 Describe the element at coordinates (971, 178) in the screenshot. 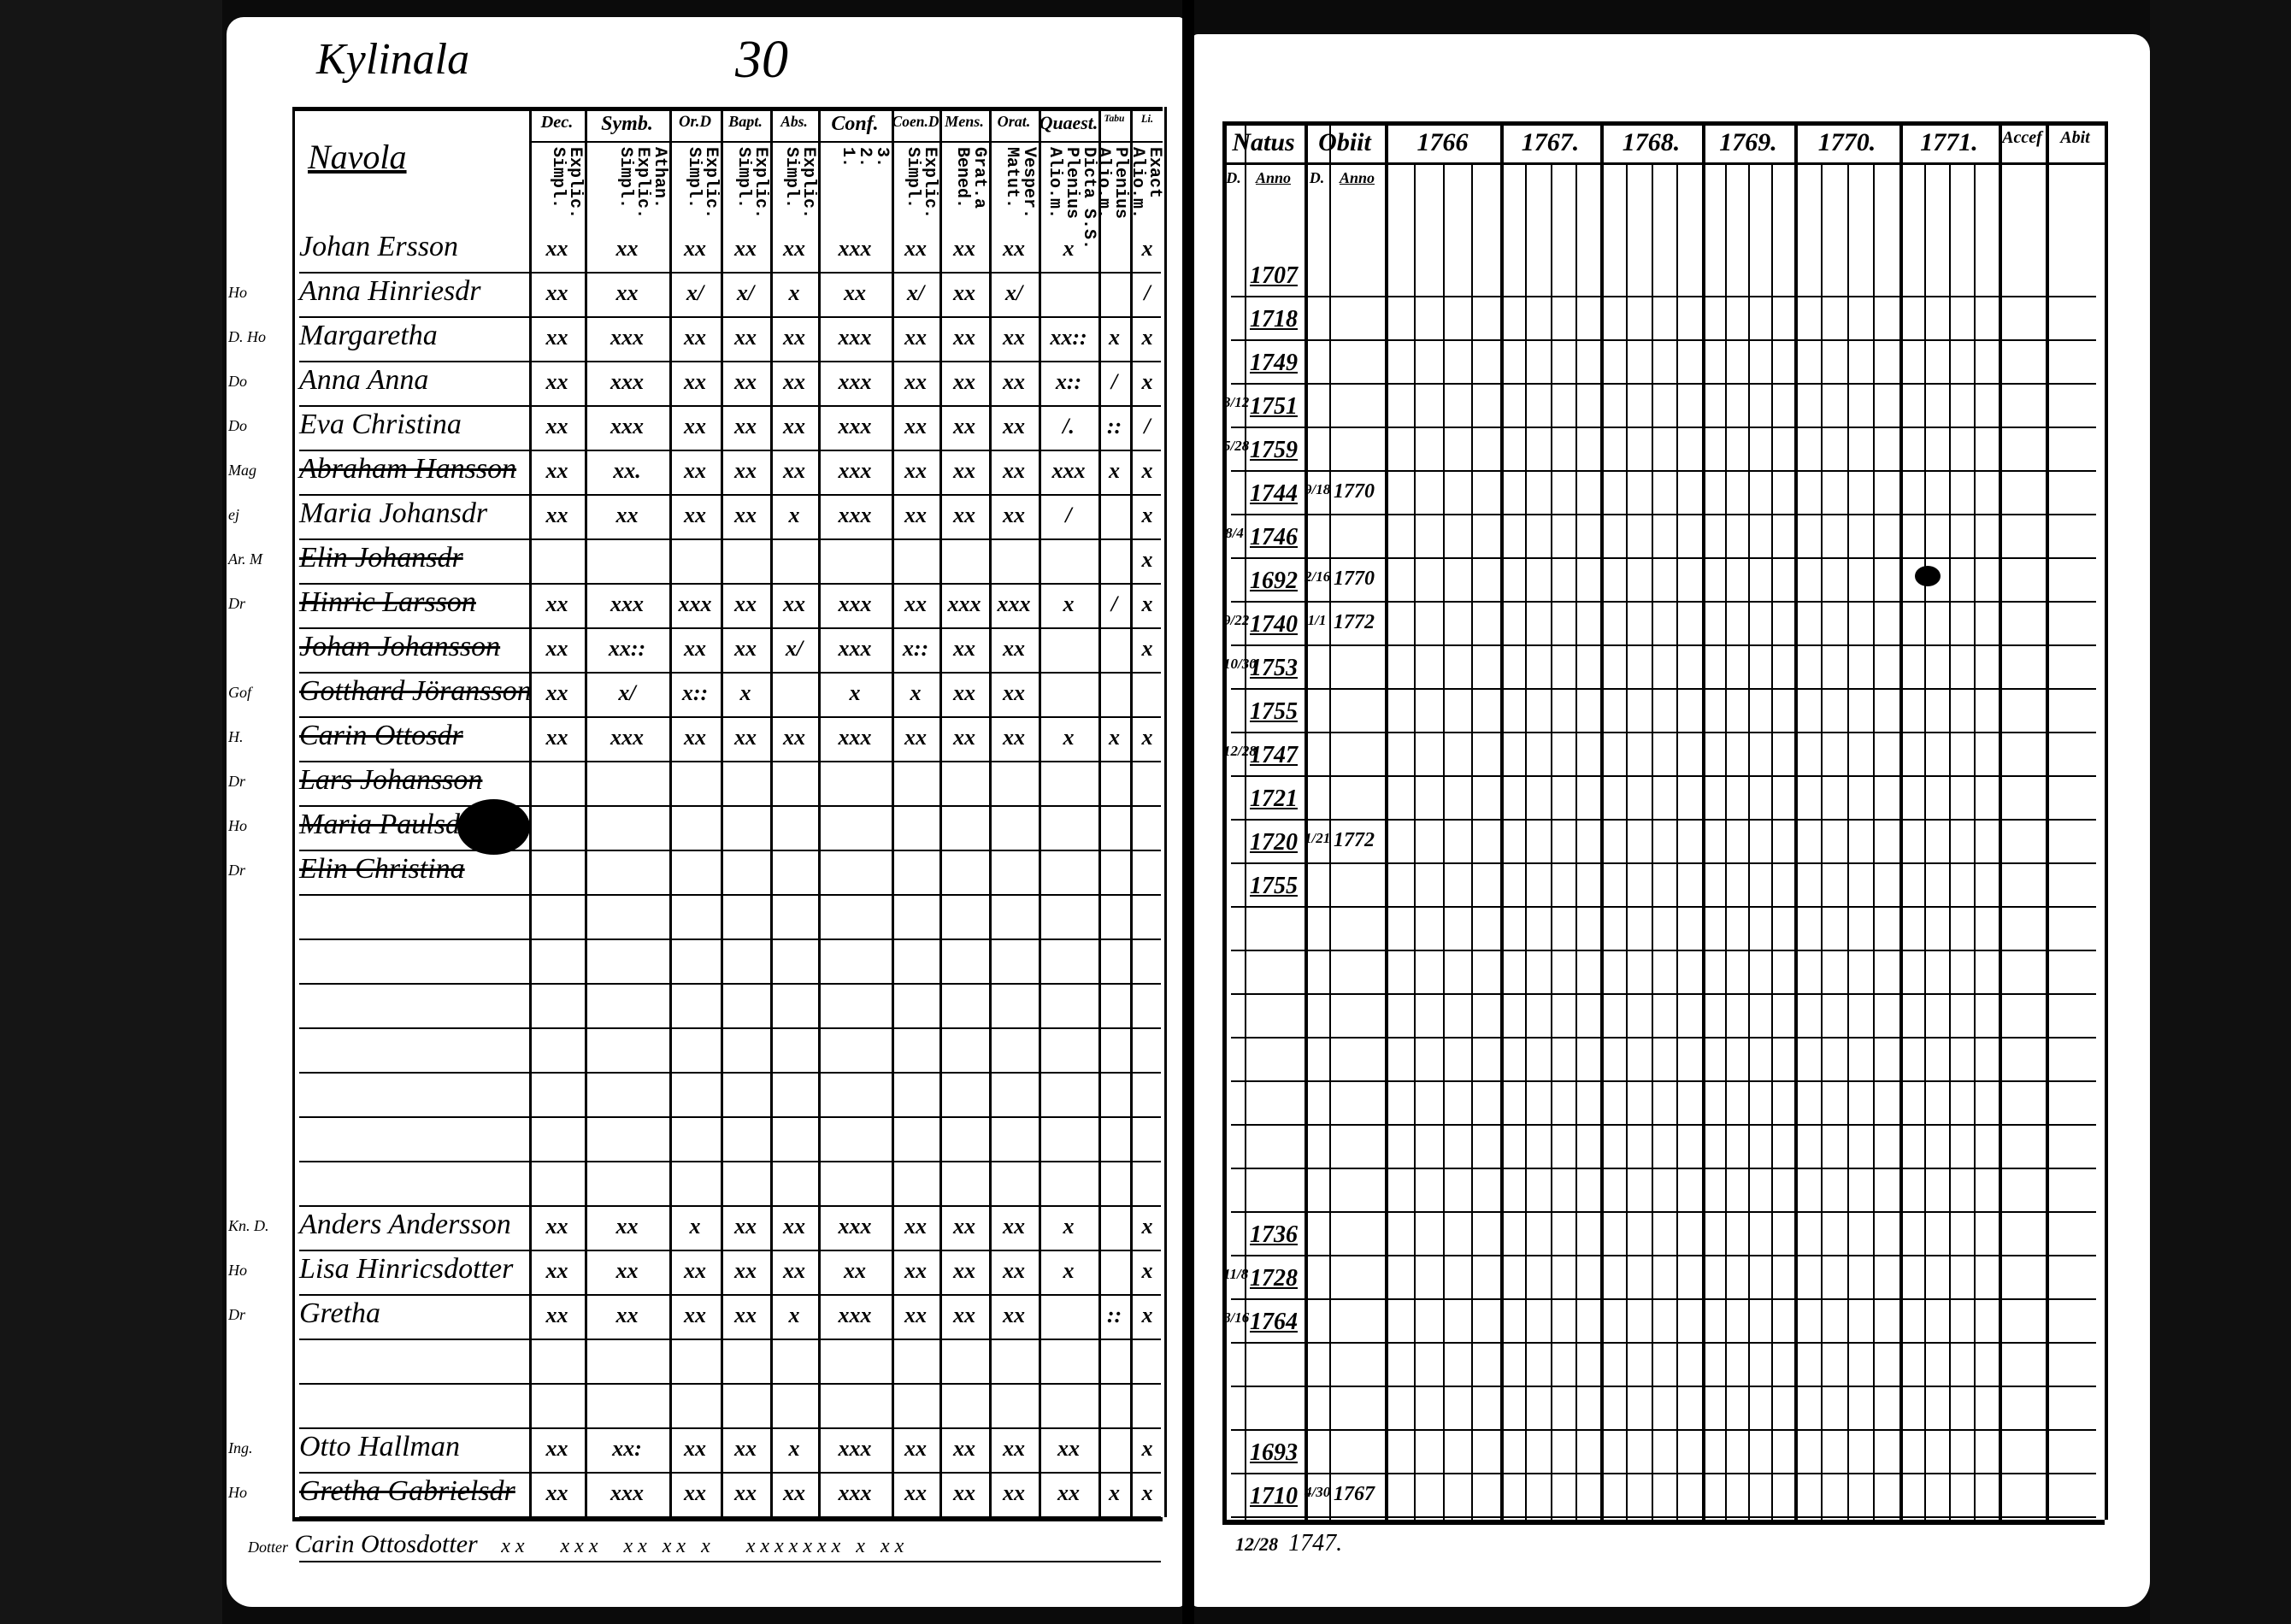

I see `column-subheader: Grat.a Bened.` at that location.